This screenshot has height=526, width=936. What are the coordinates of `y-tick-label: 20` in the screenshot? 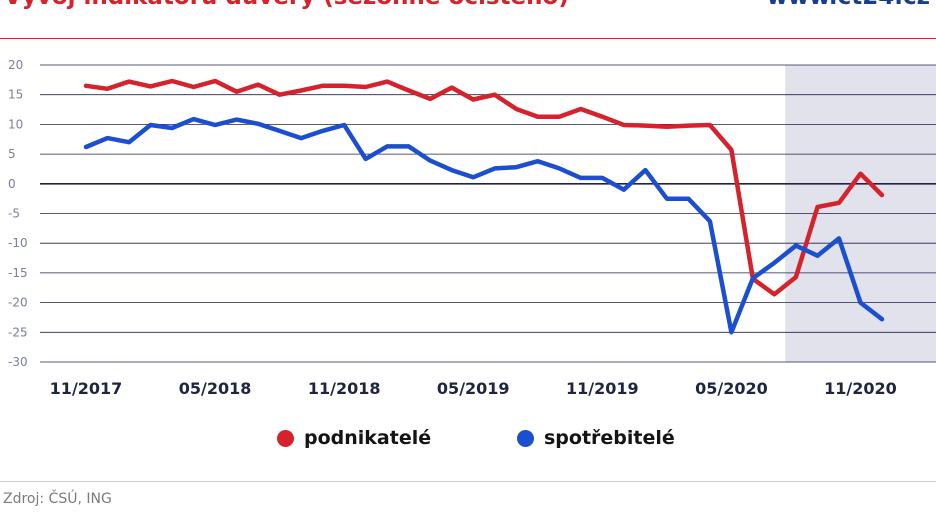 It's located at (15, 65).